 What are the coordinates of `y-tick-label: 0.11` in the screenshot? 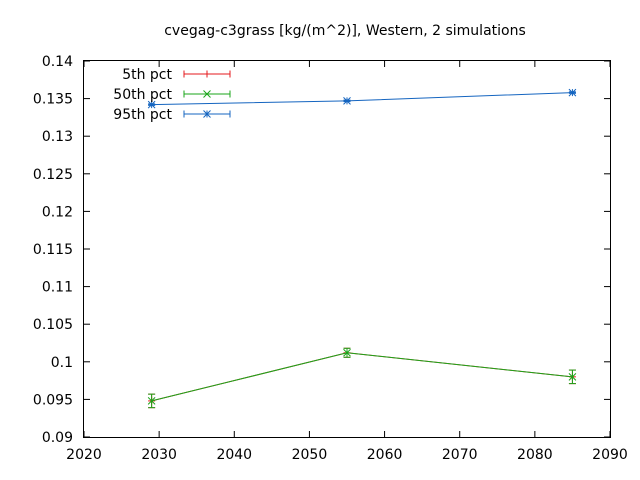 It's located at (57, 288).